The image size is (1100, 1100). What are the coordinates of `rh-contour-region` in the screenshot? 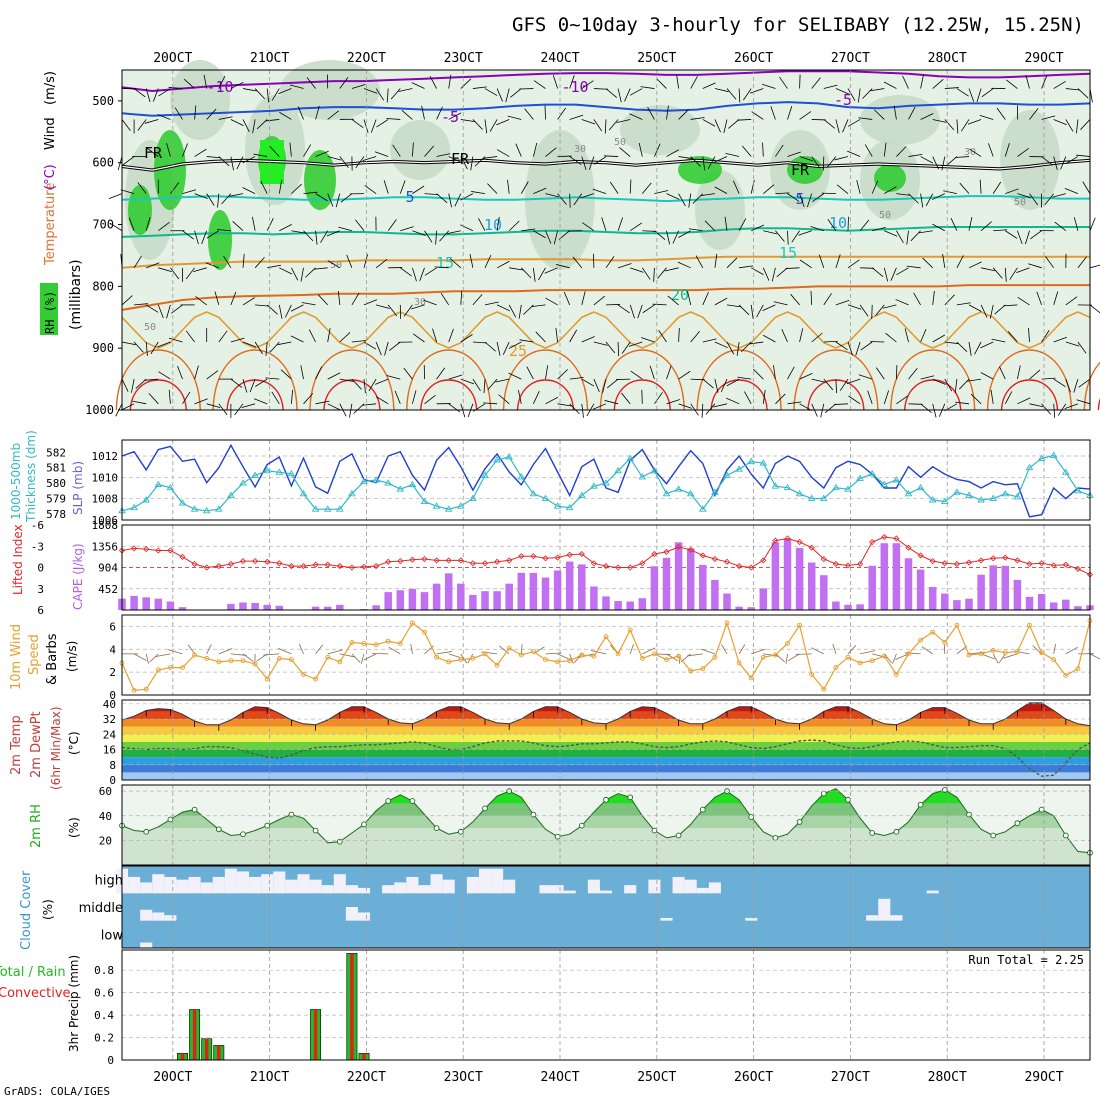 It's located at (320, 180).